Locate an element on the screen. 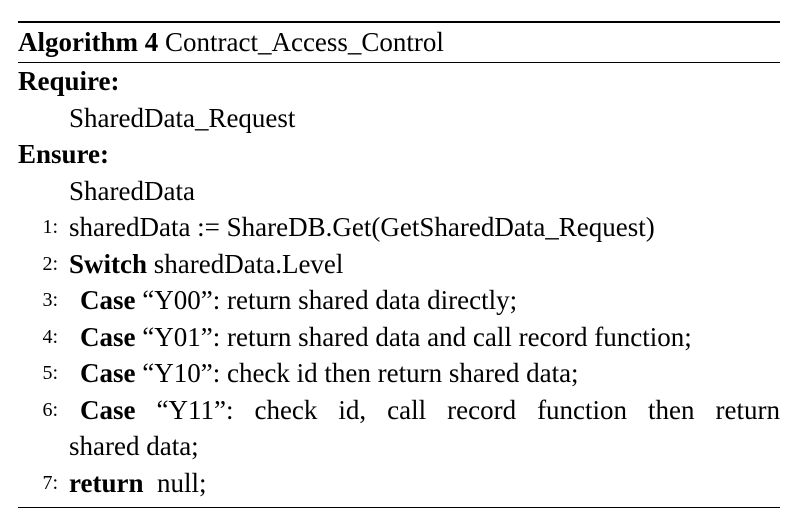  algorithm-label: Algorithm 4 is located at coordinates (88, 42).